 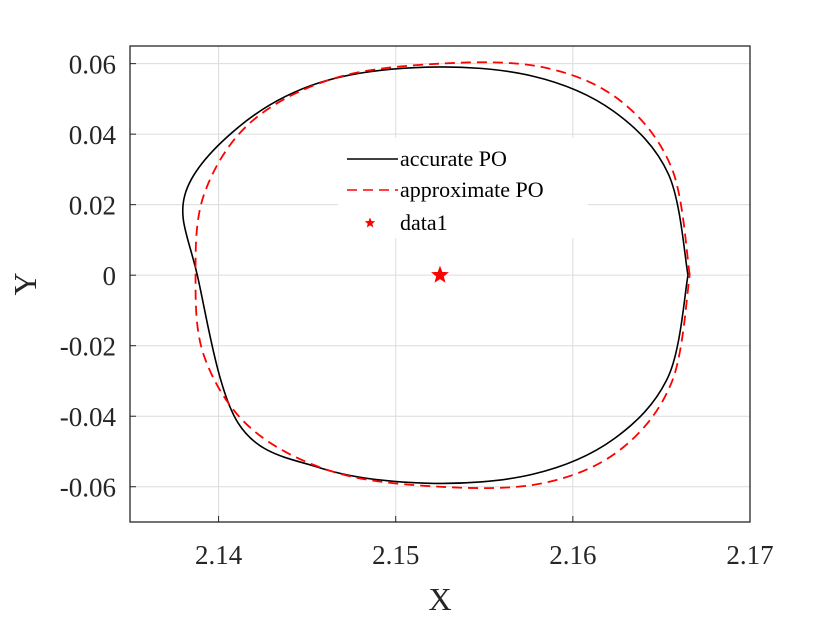 What do you see at coordinates (395, 555) in the screenshot?
I see `x-tick-label: 2.15` at bounding box center [395, 555].